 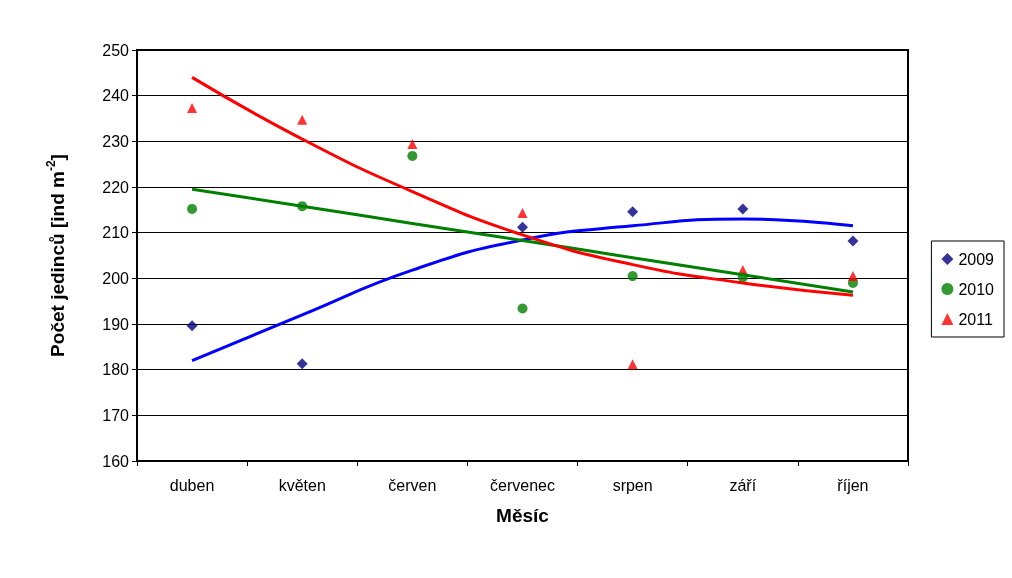 I want to click on legend-label: 2011, so click(x=975, y=319).